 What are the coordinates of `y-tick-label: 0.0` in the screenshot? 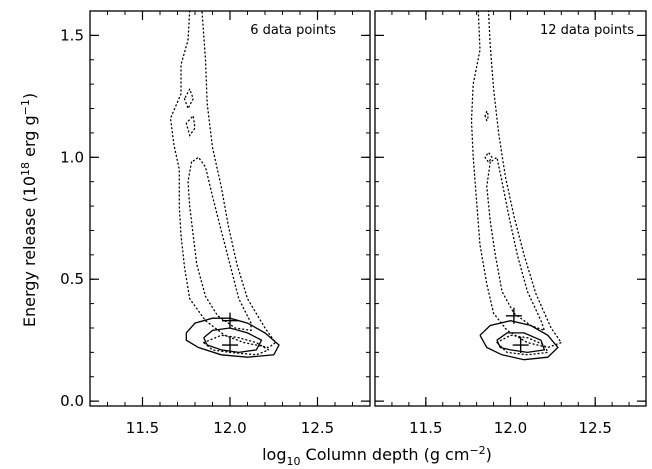 It's located at (72, 401).